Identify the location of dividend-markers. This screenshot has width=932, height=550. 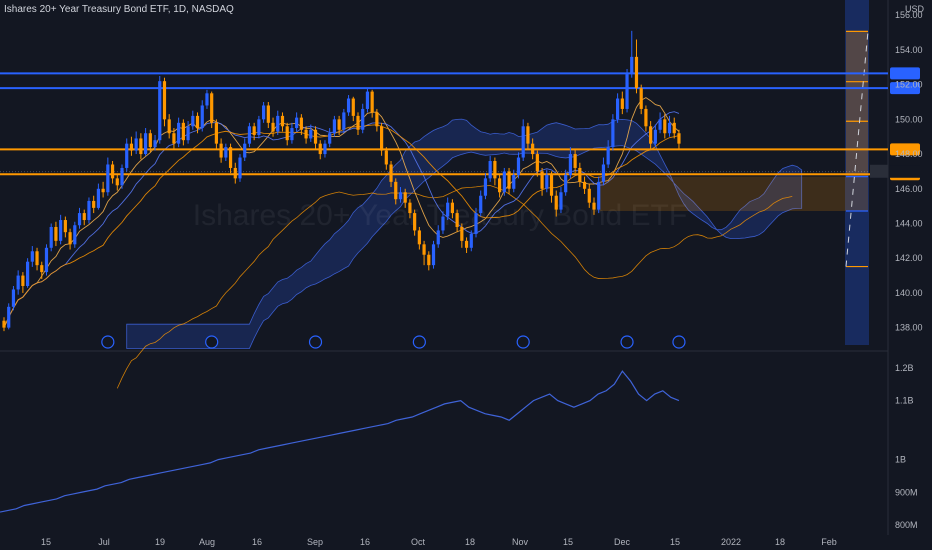
(393, 342).